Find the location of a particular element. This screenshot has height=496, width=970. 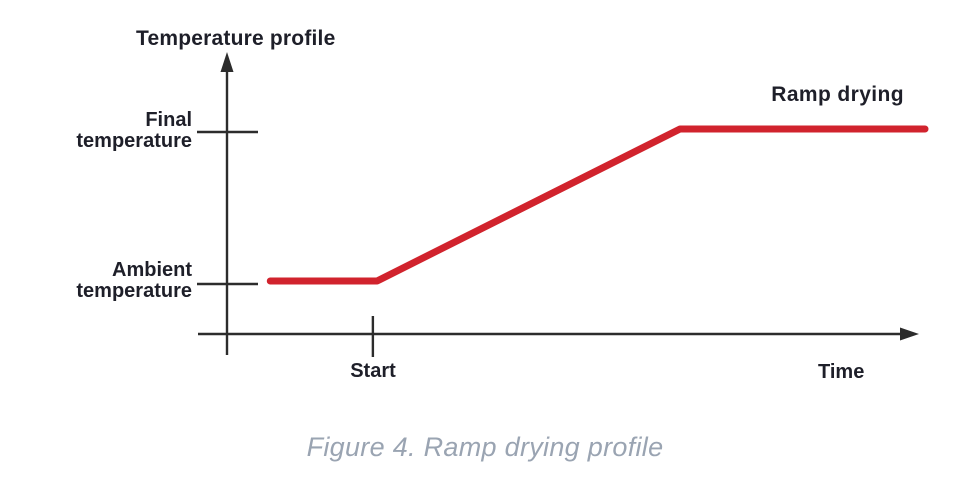

x-tick-label-start: Start is located at coordinates (373, 371).